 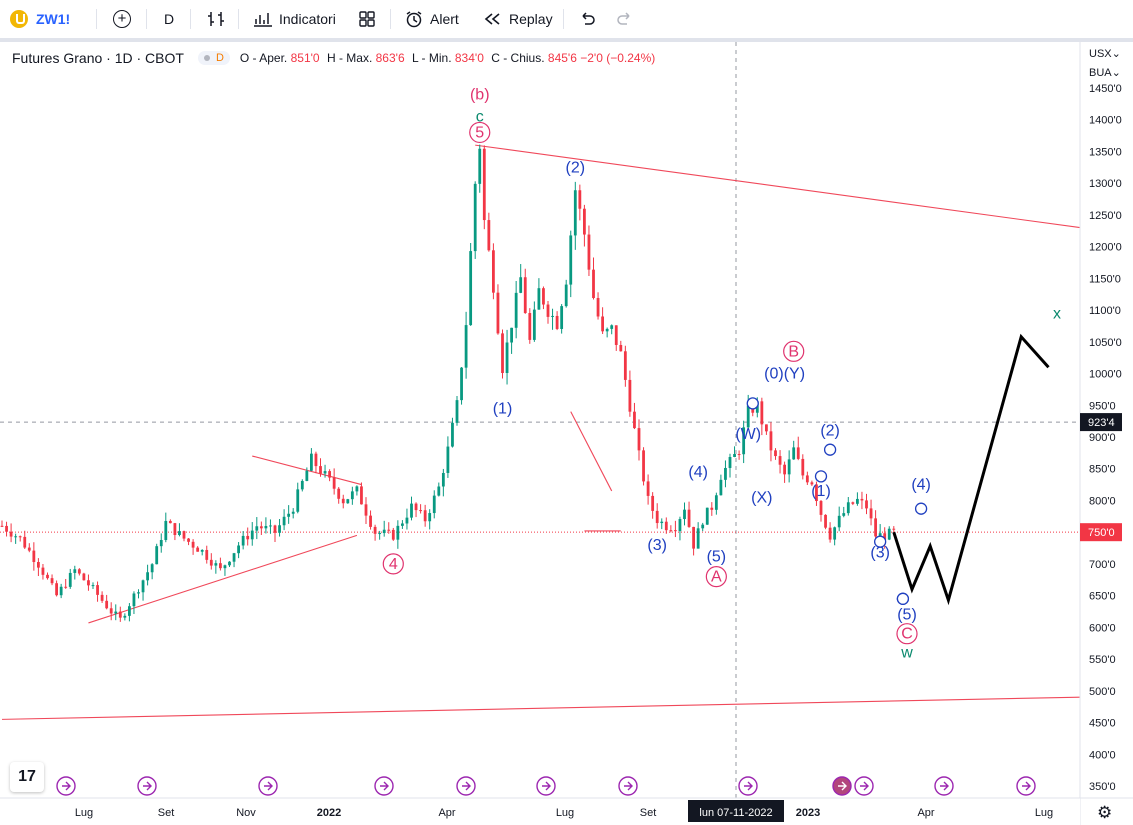 I want to click on y-tick-label: 400'0, so click(x=1102, y=755).